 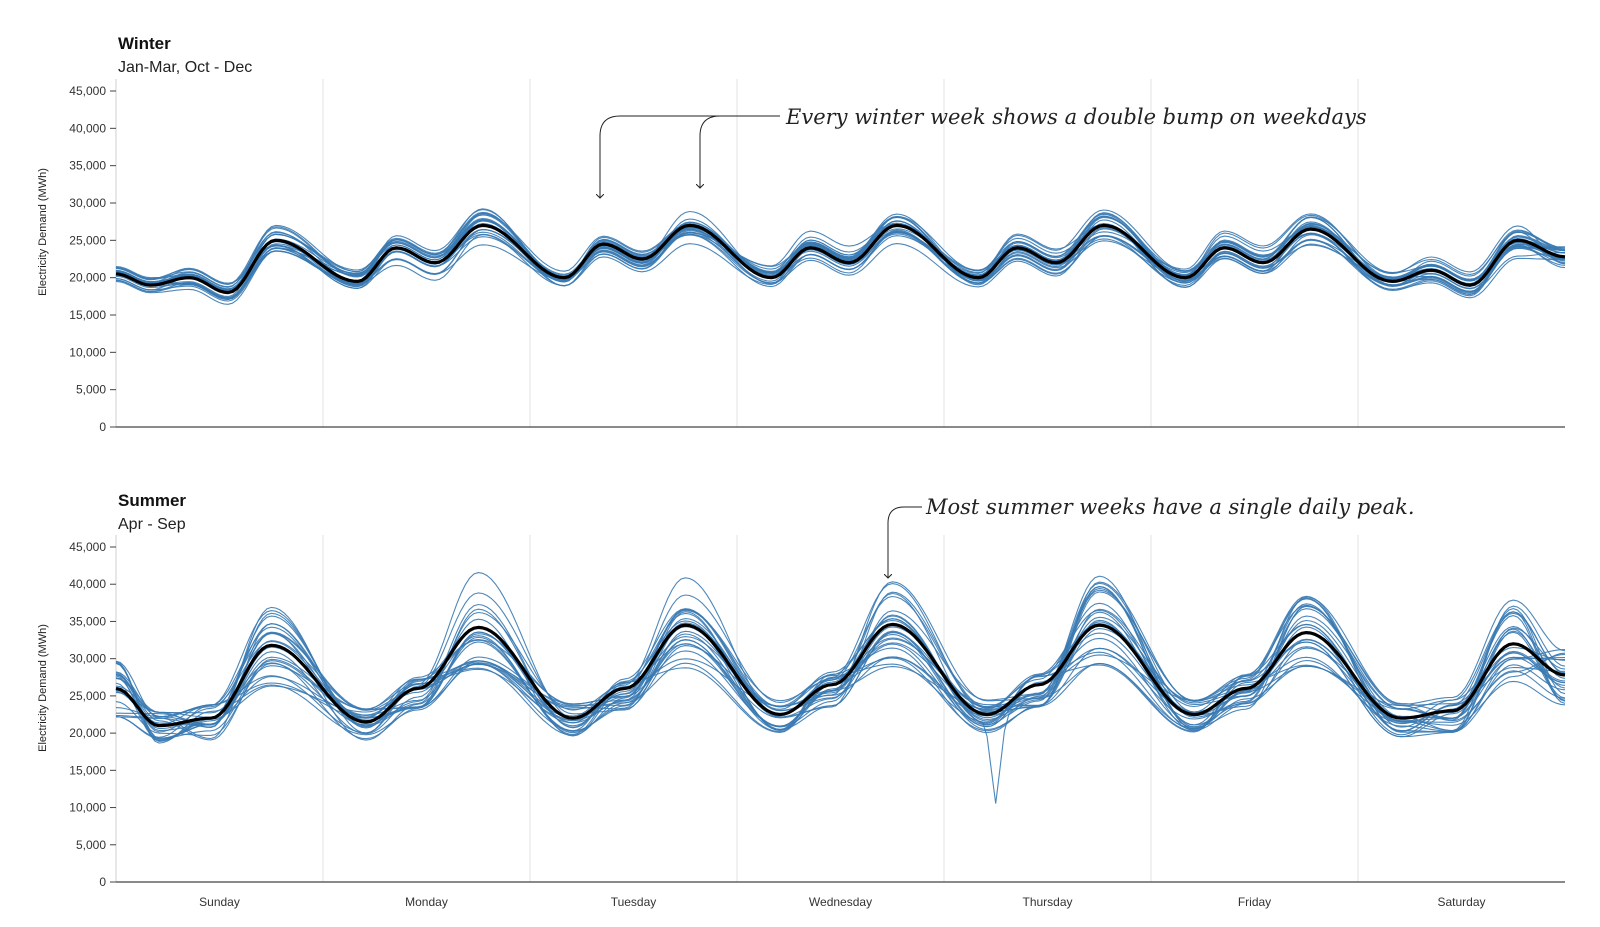 I want to click on day-label-saturday: Saturday, so click(x=1461, y=902).